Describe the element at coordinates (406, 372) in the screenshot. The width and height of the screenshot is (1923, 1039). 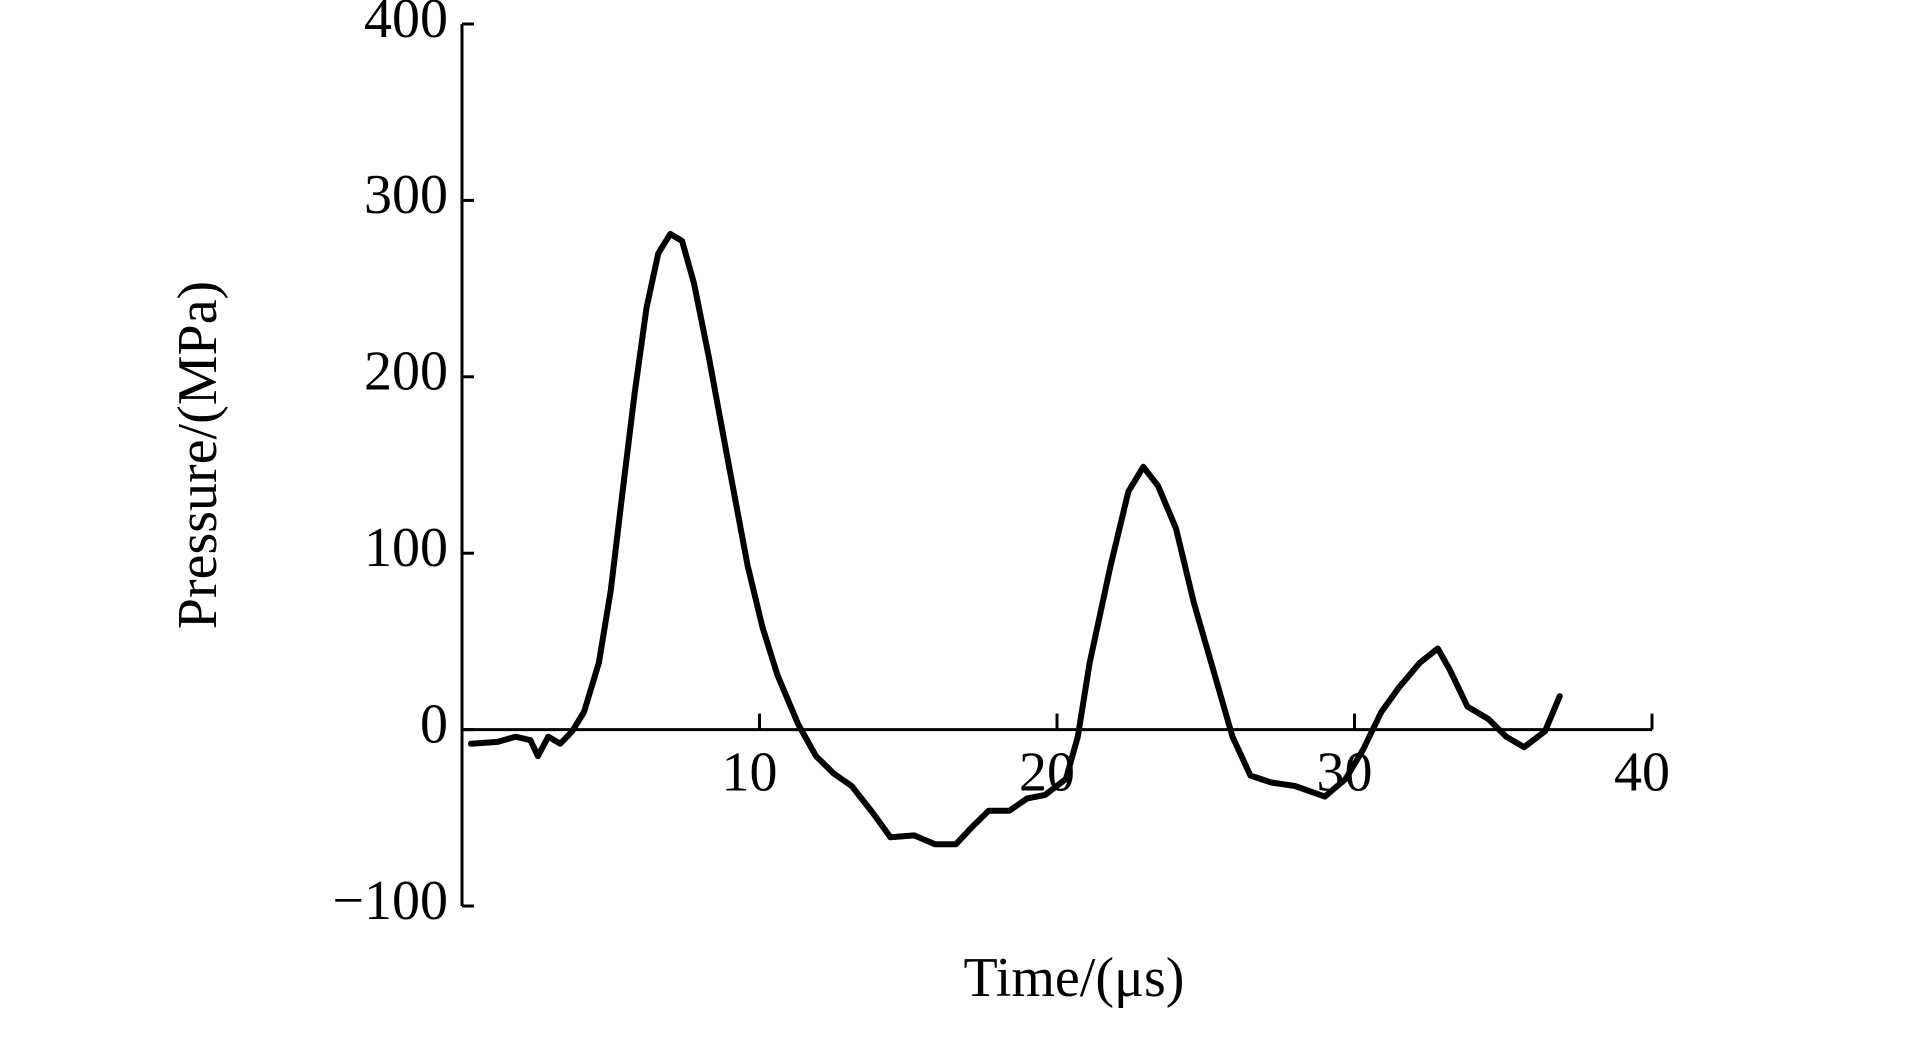
I see `y-tick-label: 200` at that location.